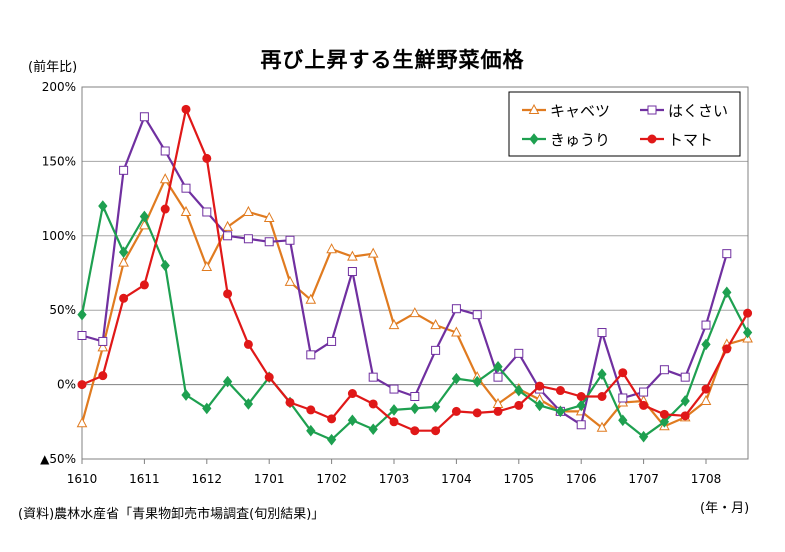 Image resolution: width=785 pixels, height=552 pixels. I want to click on source-note: (資料)農林水産省「青果物卸売市場調査(旬別結果)」, so click(171, 514).